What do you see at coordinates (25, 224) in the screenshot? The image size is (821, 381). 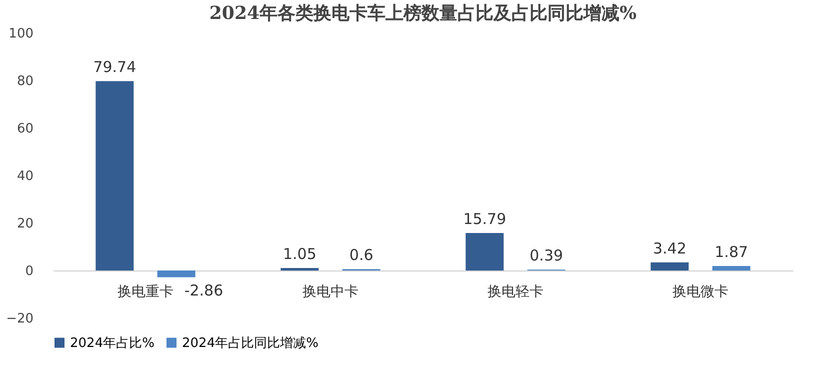 I see `y-tick-label: 20` at bounding box center [25, 224].